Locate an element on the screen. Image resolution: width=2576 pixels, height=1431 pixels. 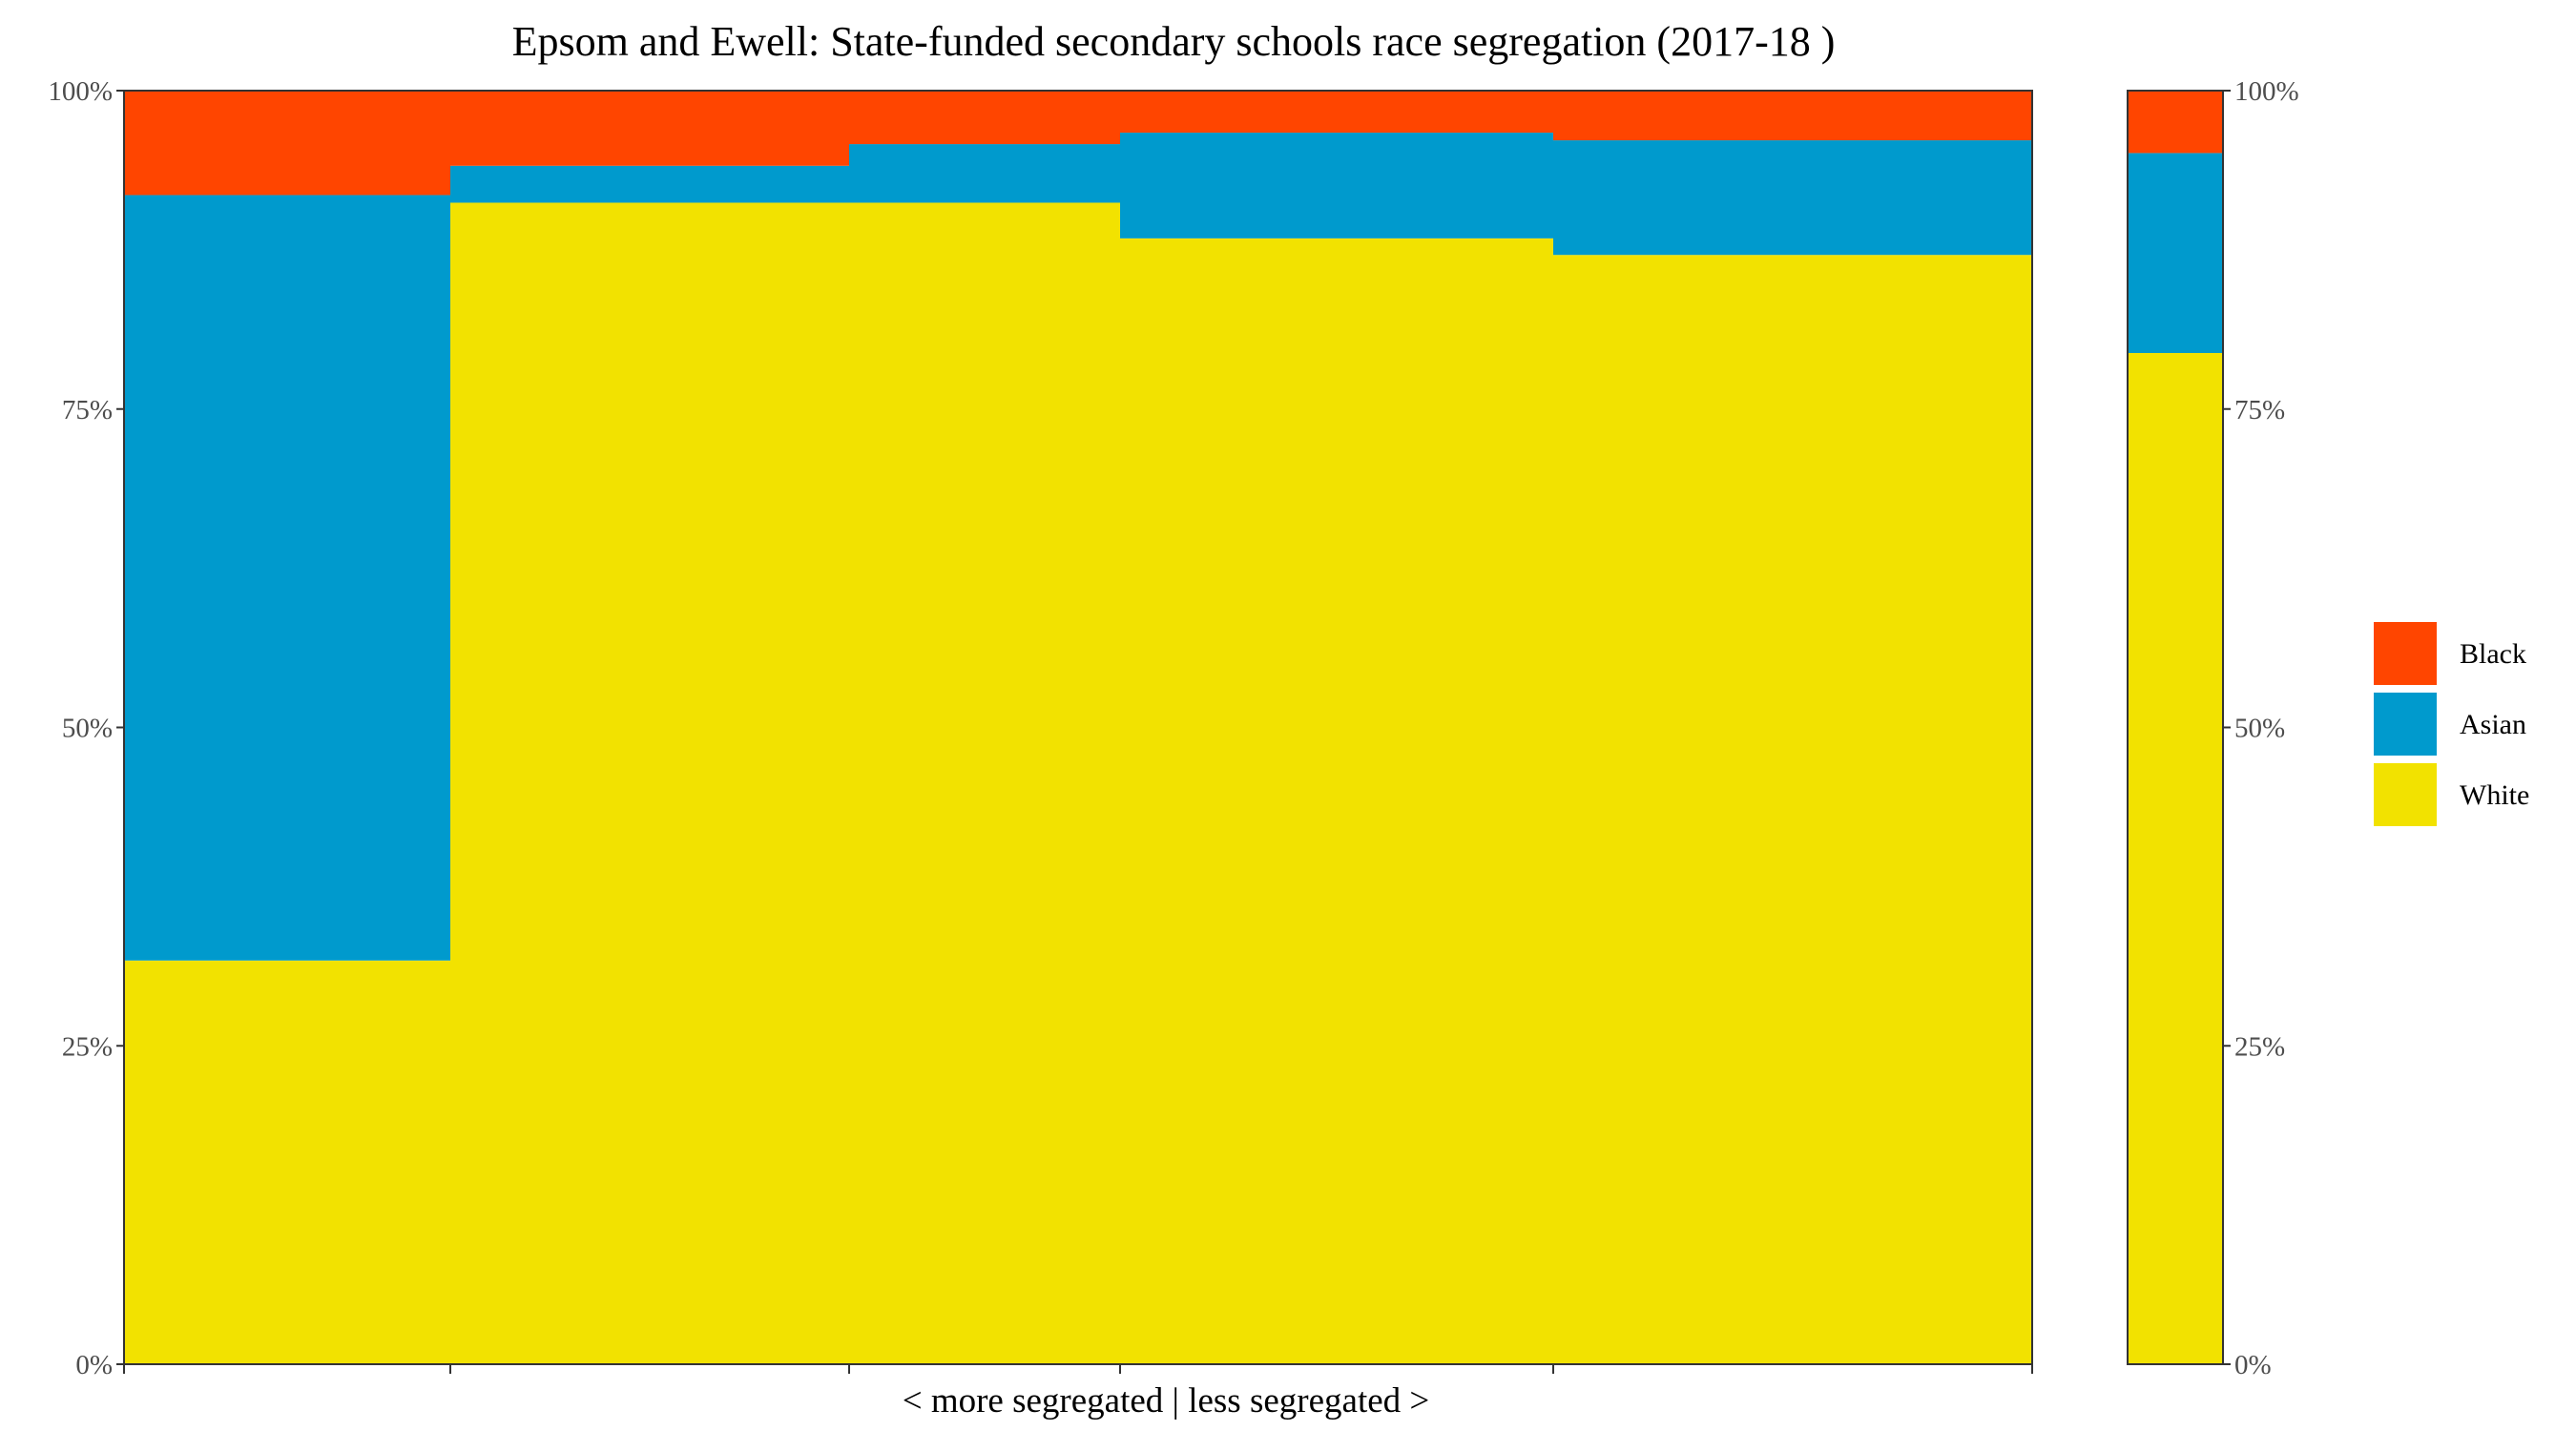
school-3-asian-segment is located at coordinates (984, 173).